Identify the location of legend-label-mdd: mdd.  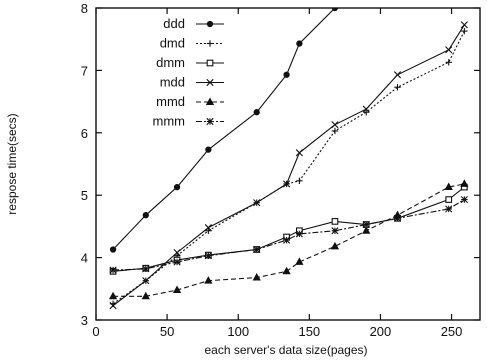
(172, 82).